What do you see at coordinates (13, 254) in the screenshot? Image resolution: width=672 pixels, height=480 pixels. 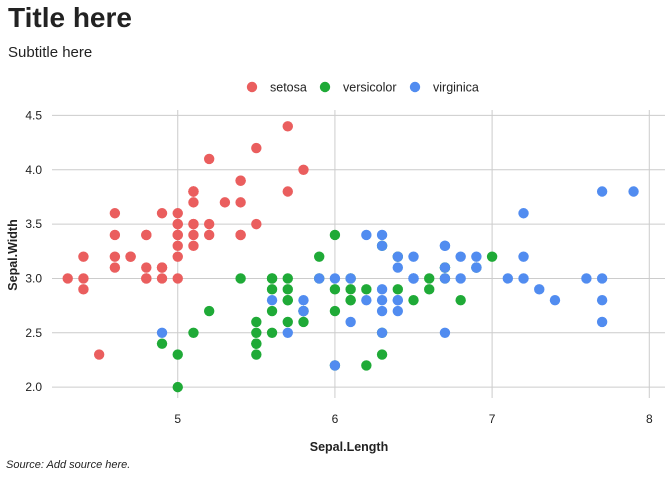 I see `y-axis-title: Sepal.Width` at bounding box center [13, 254].